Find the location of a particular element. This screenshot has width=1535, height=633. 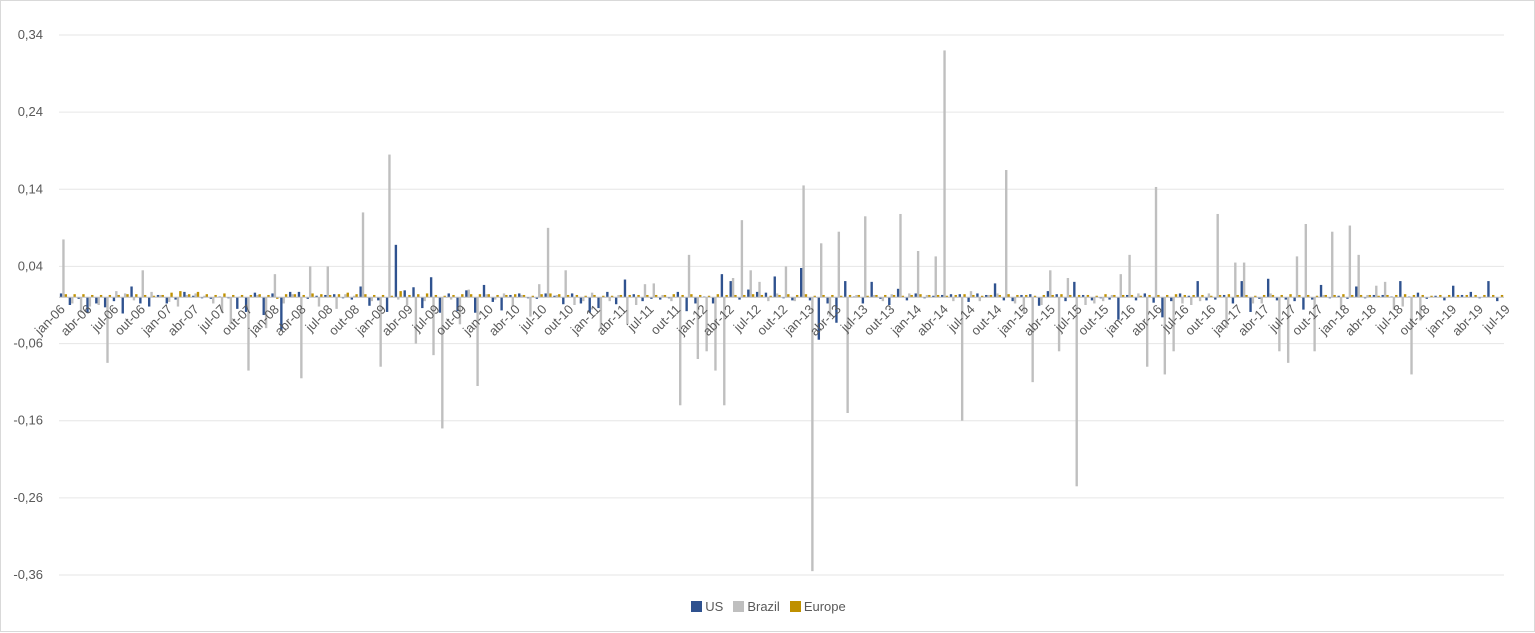

x-tick-label: out-12 is located at coordinates (772, 320).